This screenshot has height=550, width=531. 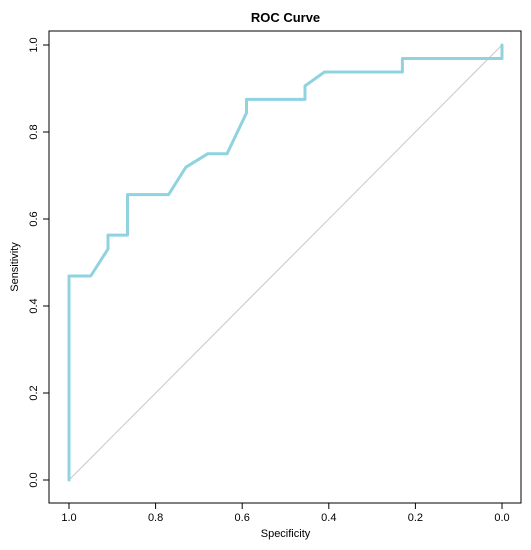 I want to click on y-tick-label: 0.6, so click(x=34, y=218).